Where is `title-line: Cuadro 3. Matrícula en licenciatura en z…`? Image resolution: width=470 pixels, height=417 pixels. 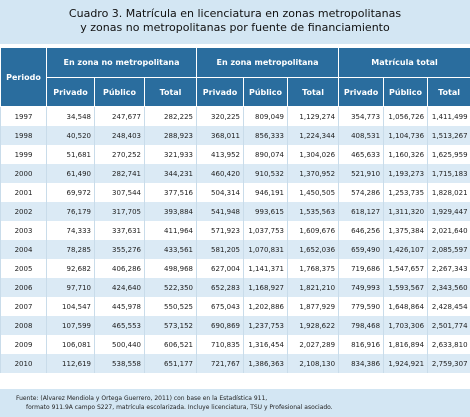 title-line: Cuadro 3. Matrícula en licenciatura en z… is located at coordinates (235, 13).